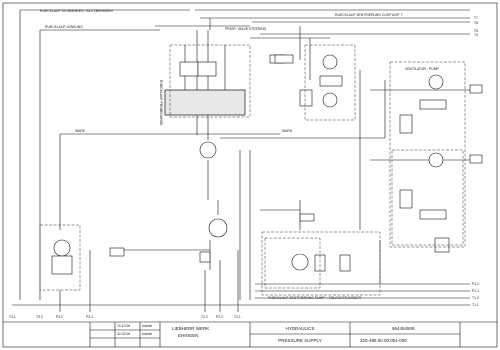 Image resolution: width=500 pixels, height=350 pixels. What do you see at coordinates (476, 23) in the screenshot?
I see `port-label: T6` at bounding box center [476, 23].